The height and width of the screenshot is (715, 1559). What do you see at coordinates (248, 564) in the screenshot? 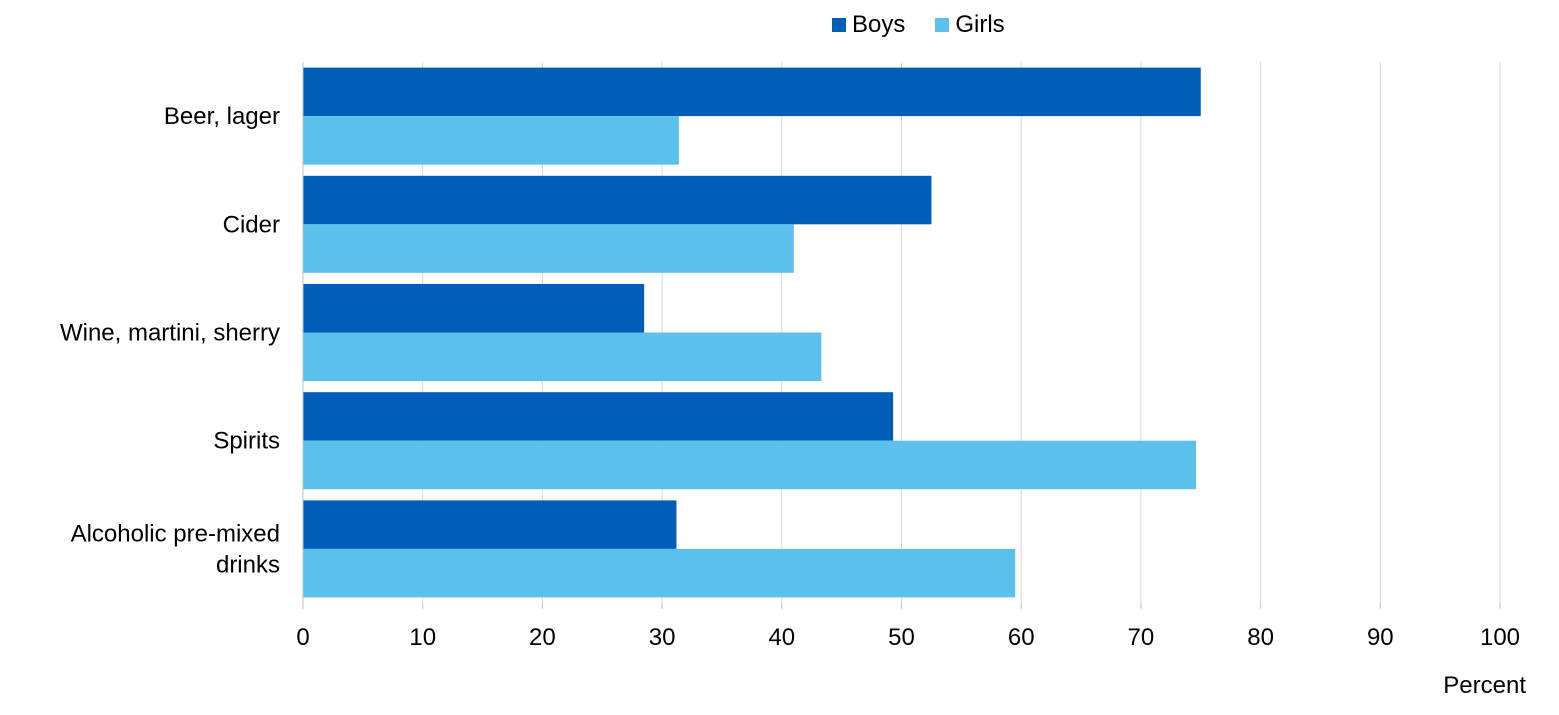
I see `y-category-label: drinks` at bounding box center [248, 564].